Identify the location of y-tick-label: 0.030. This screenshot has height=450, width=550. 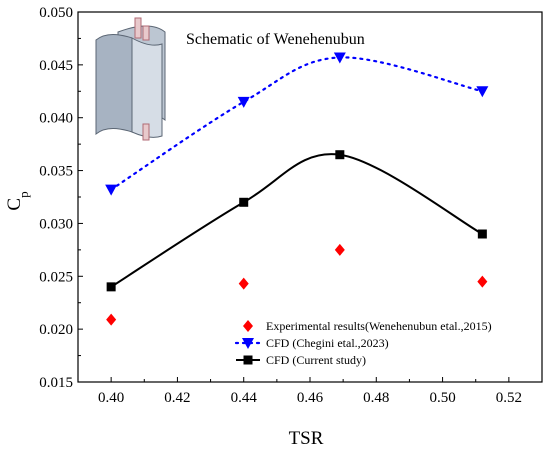
(56, 224).